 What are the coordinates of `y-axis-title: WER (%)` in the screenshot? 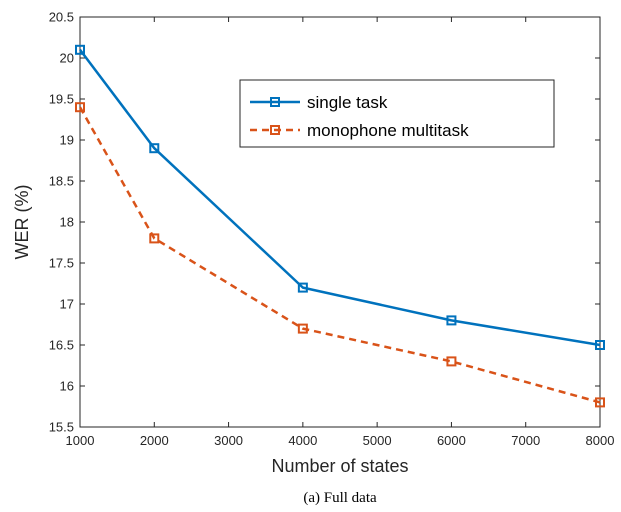 It's located at (22, 222).